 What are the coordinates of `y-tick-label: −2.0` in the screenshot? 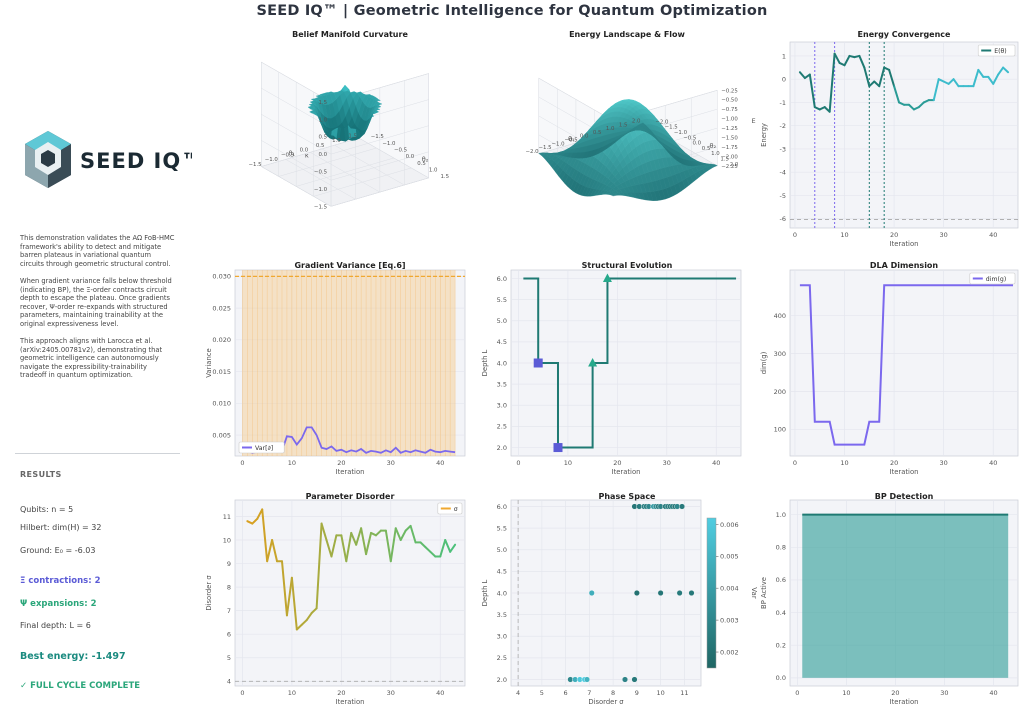 It's located at (662, 122).